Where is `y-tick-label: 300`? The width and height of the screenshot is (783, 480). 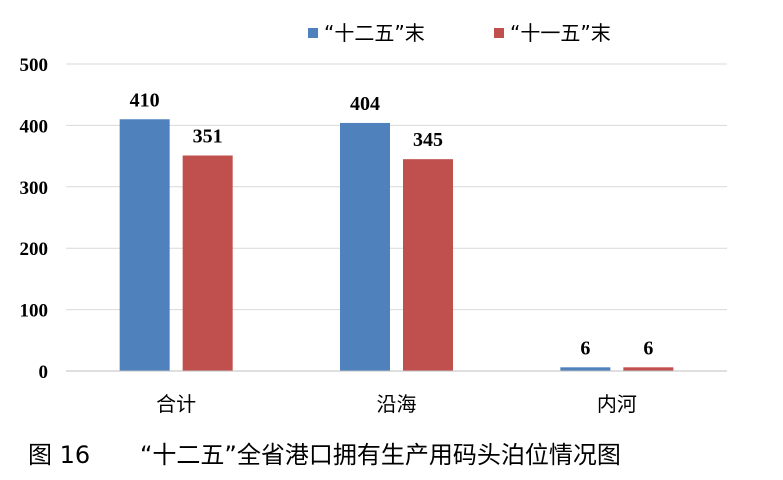
y-tick-label: 300 is located at coordinates (34, 188).